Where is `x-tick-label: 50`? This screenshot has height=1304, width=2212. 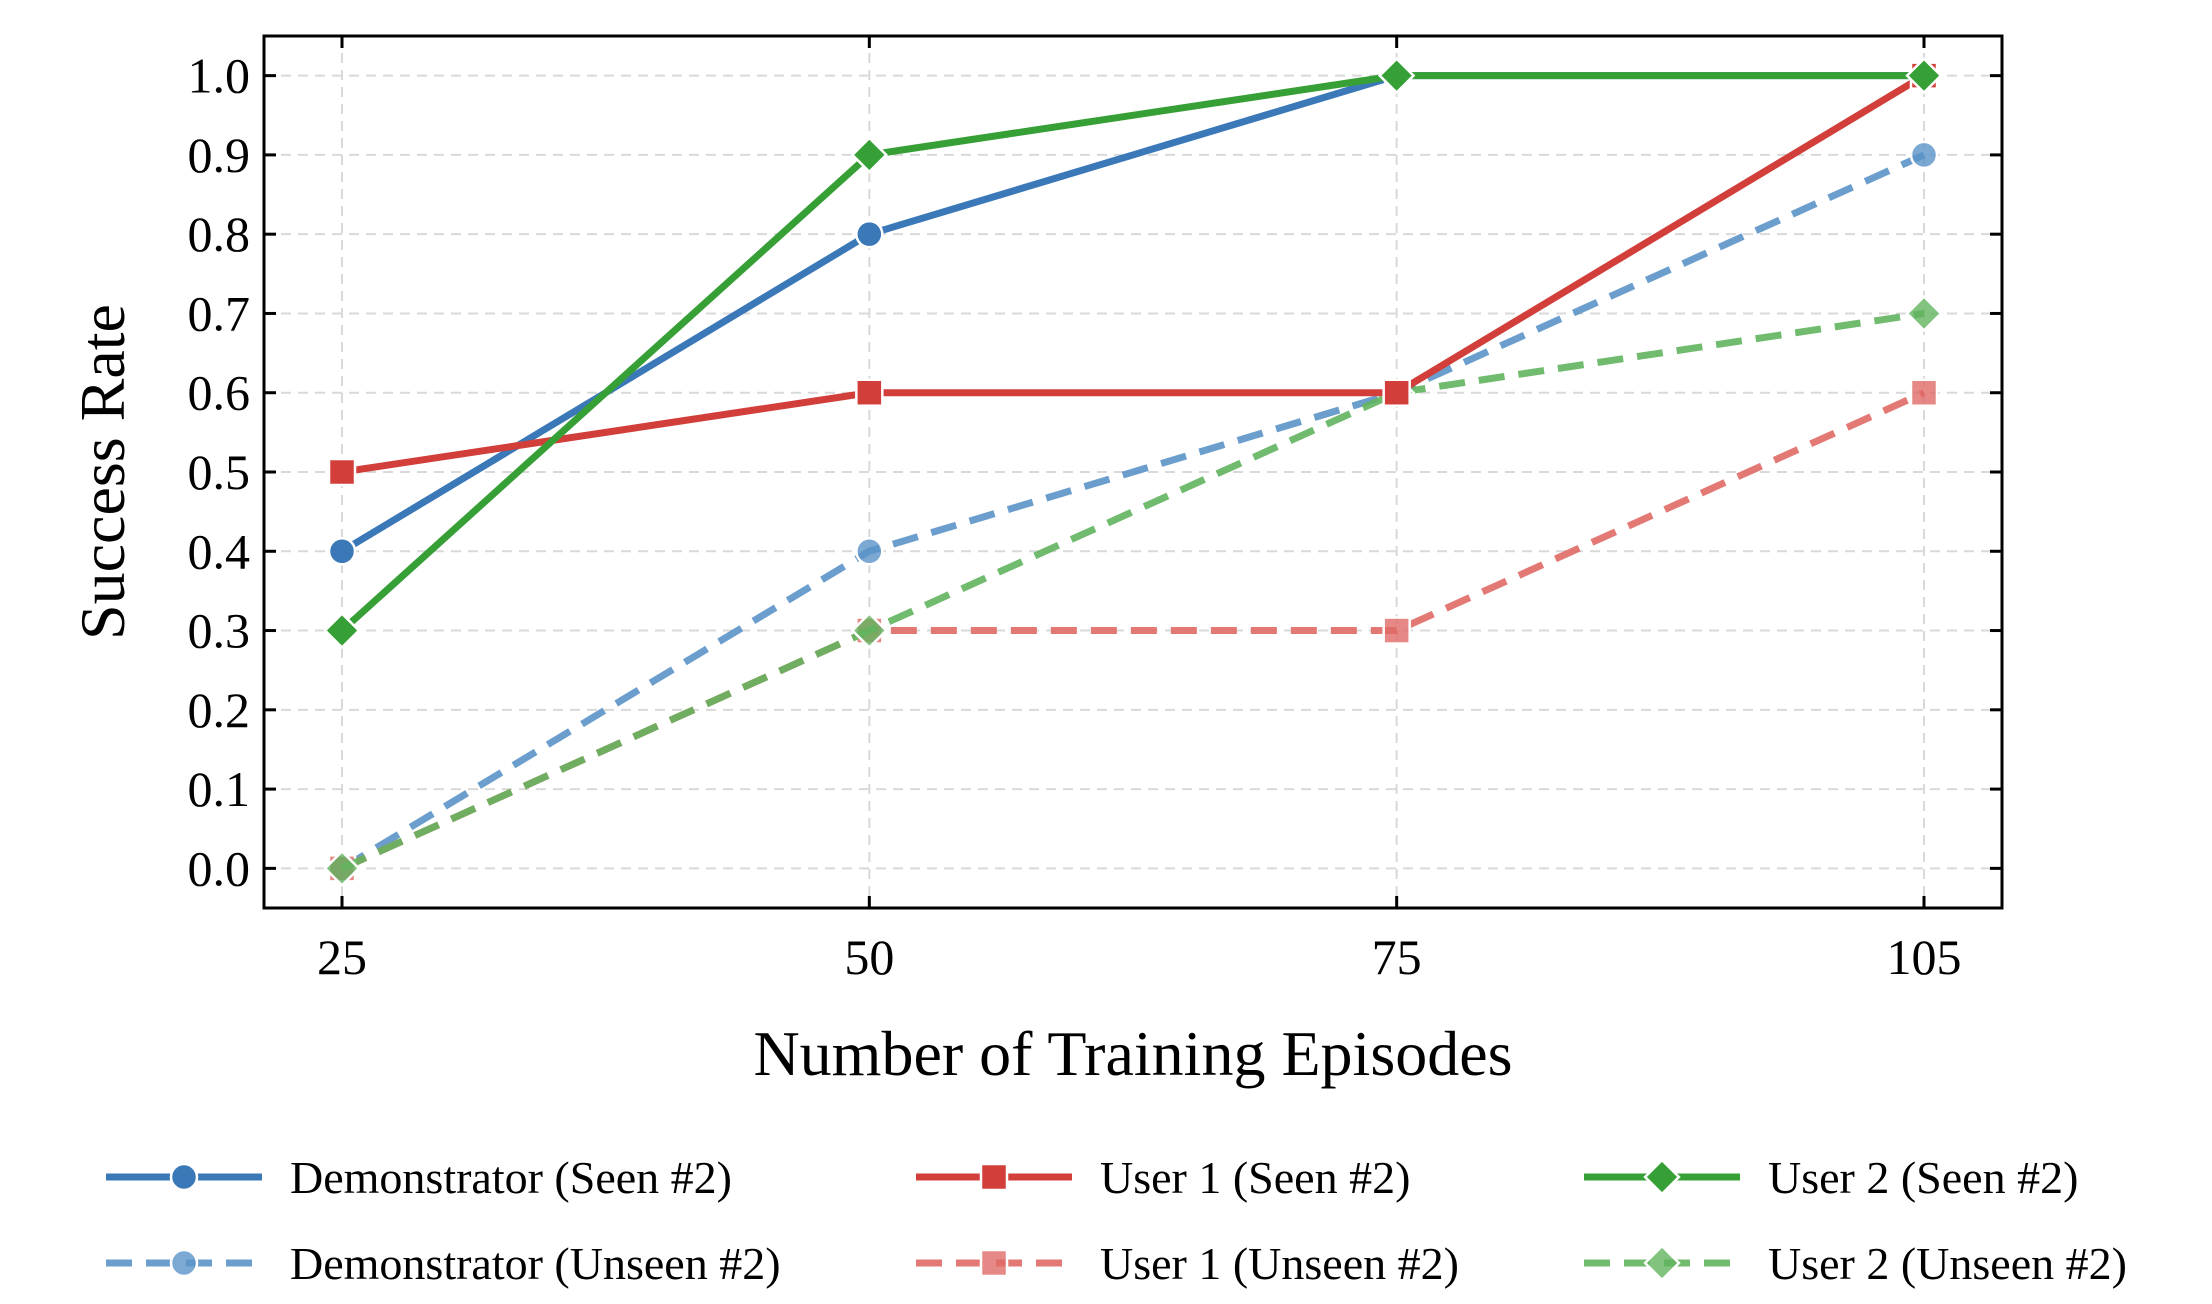 x-tick-label: 50 is located at coordinates (869, 957).